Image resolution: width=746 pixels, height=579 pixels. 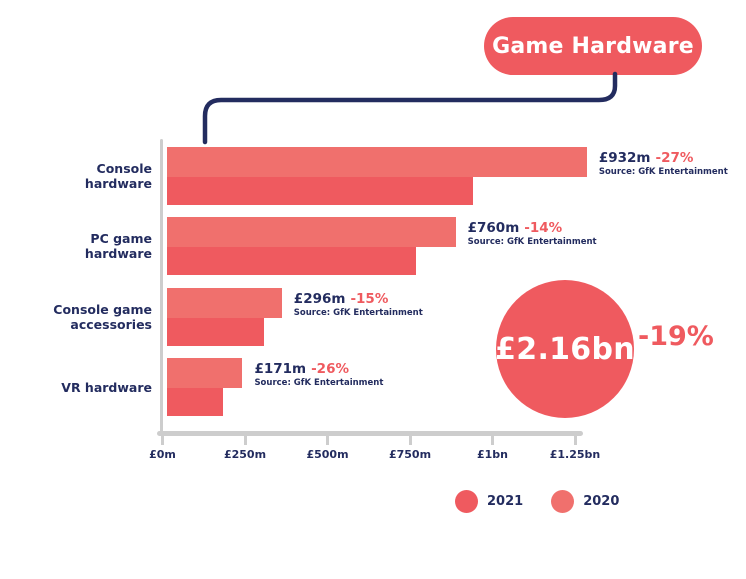 I want to click on value-line: £932m -27%, so click(x=663, y=158).